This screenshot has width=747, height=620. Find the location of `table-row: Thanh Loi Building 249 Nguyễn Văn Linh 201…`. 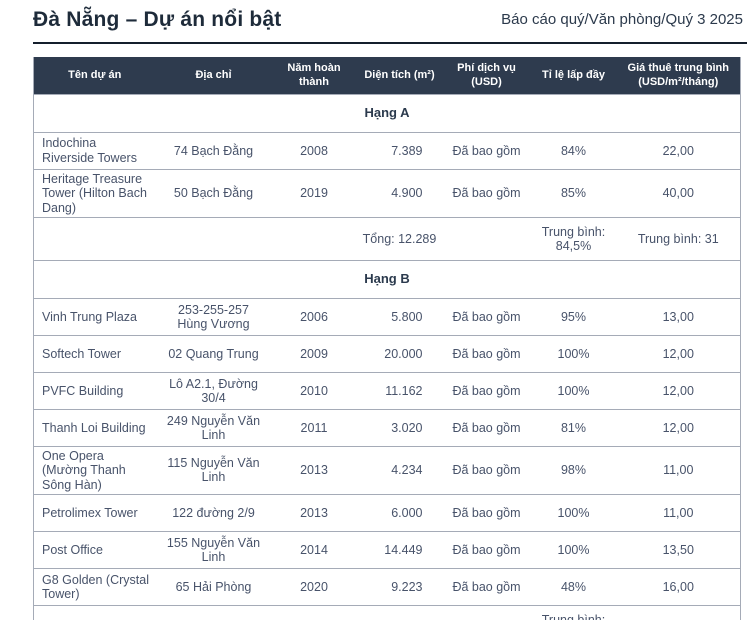

table-row: Thanh Loi Building 249 Nguyễn Văn Linh 201… is located at coordinates (387, 427).